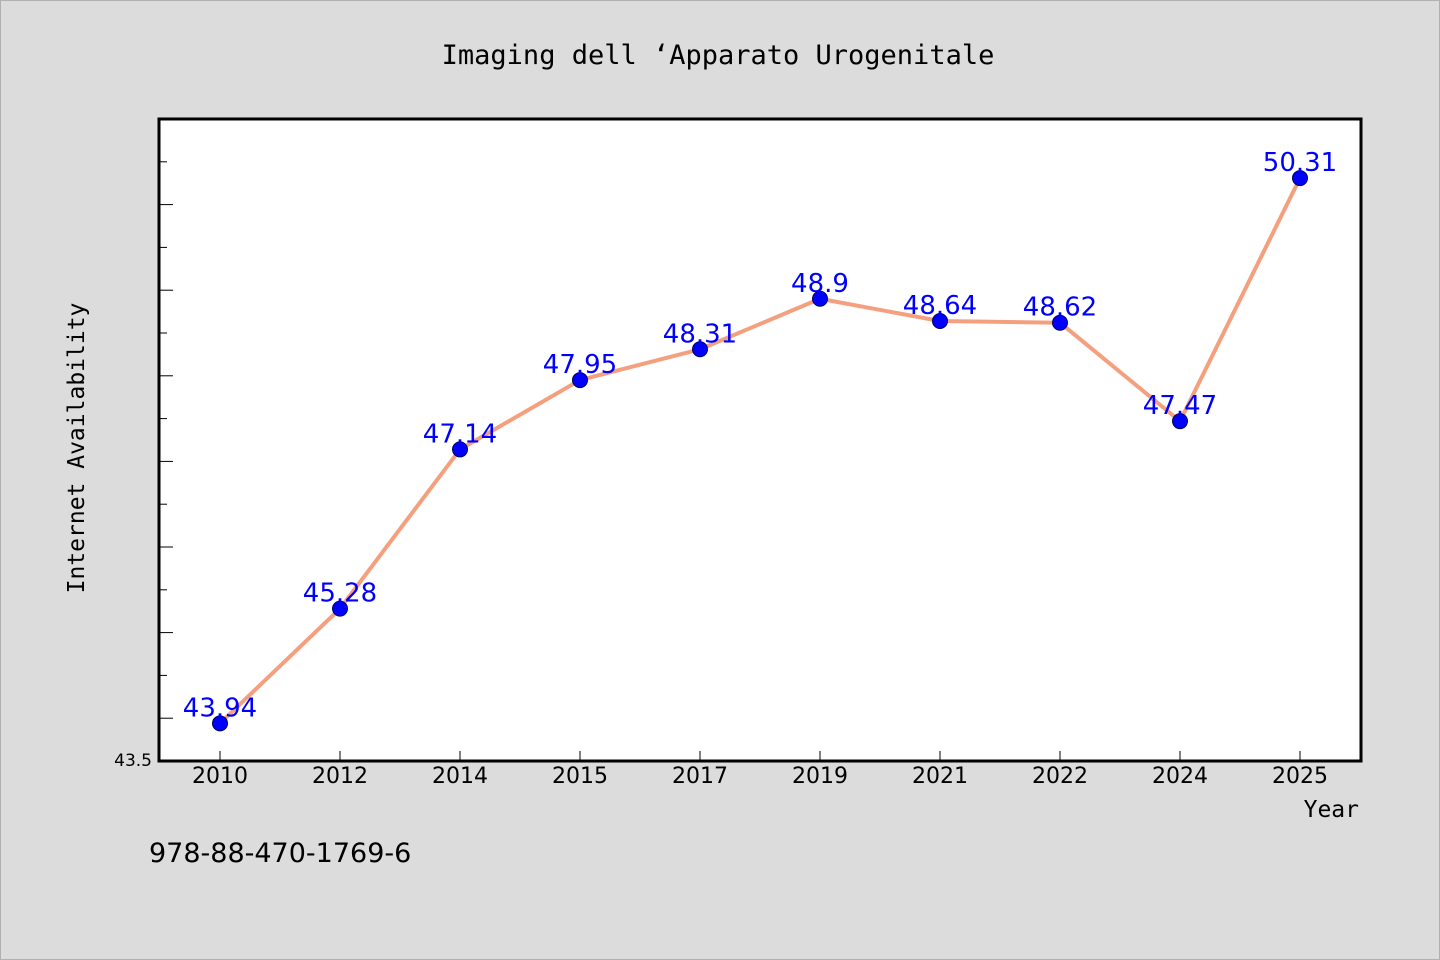  Describe the element at coordinates (77, 448) in the screenshot. I see `y-axis-label: Internet Availability` at that location.